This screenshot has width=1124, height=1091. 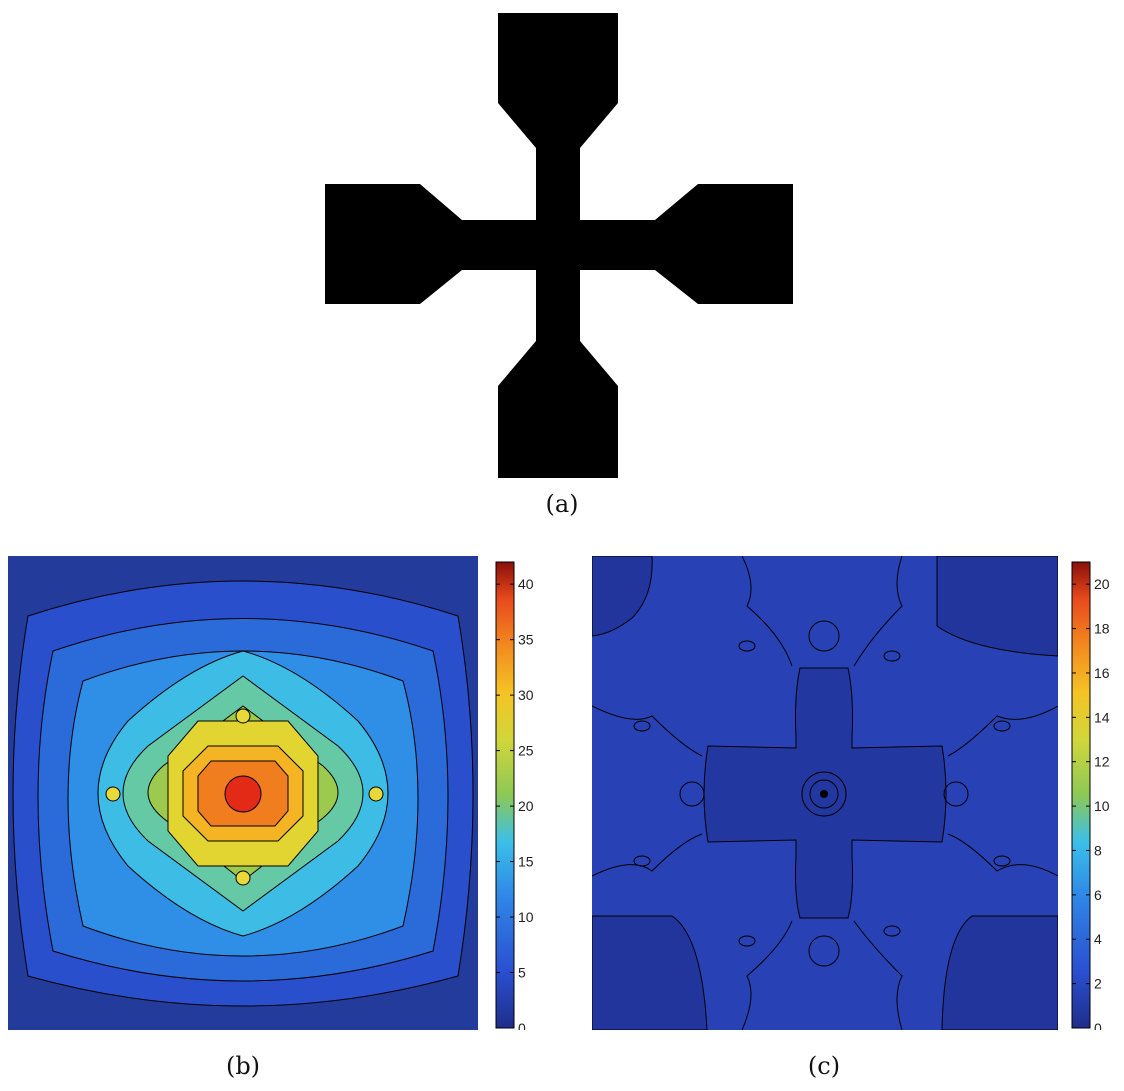 What do you see at coordinates (526, 584) in the screenshot?
I see `colorbar-tick-label: 40` at bounding box center [526, 584].